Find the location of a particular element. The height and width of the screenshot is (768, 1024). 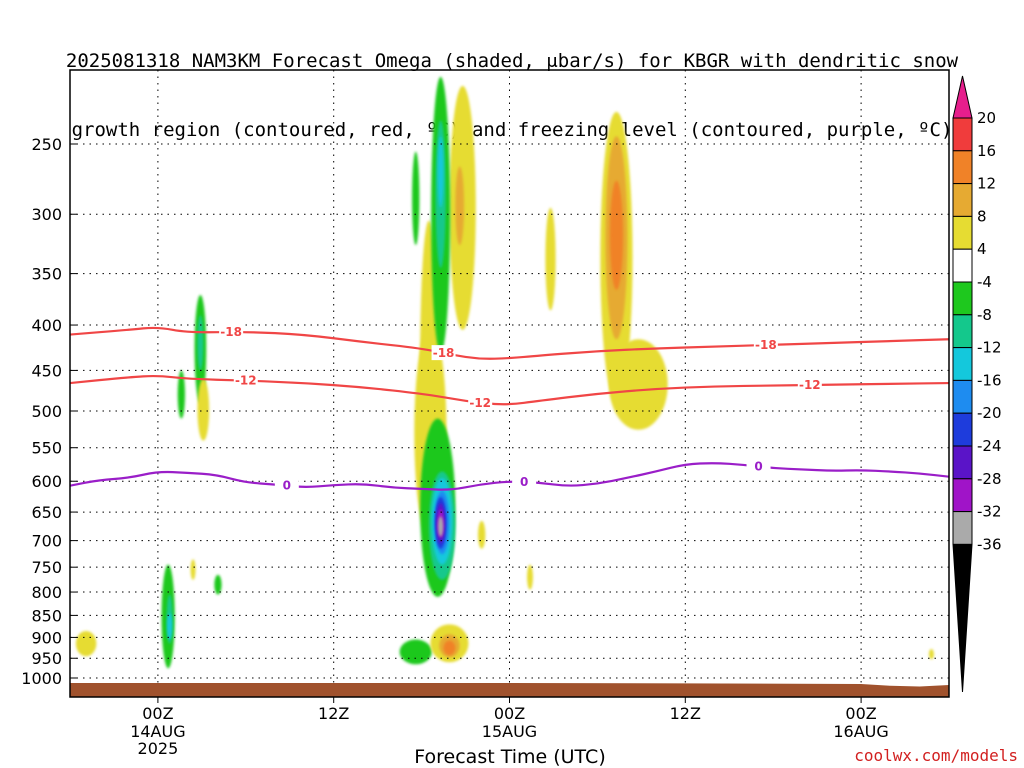

y-tick-label: 500 is located at coordinates (46, 411).